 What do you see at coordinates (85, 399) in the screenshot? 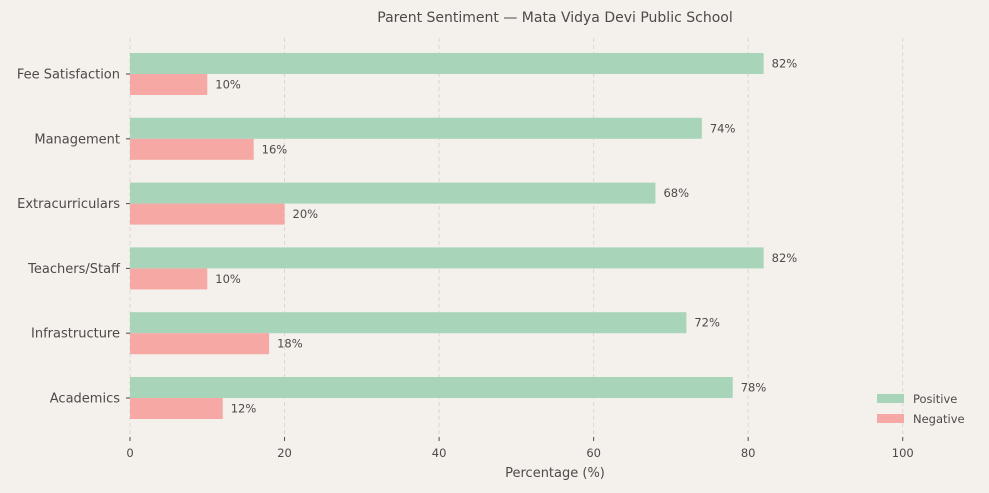
I see `y-tick-label: Academics` at bounding box center [85, 399].